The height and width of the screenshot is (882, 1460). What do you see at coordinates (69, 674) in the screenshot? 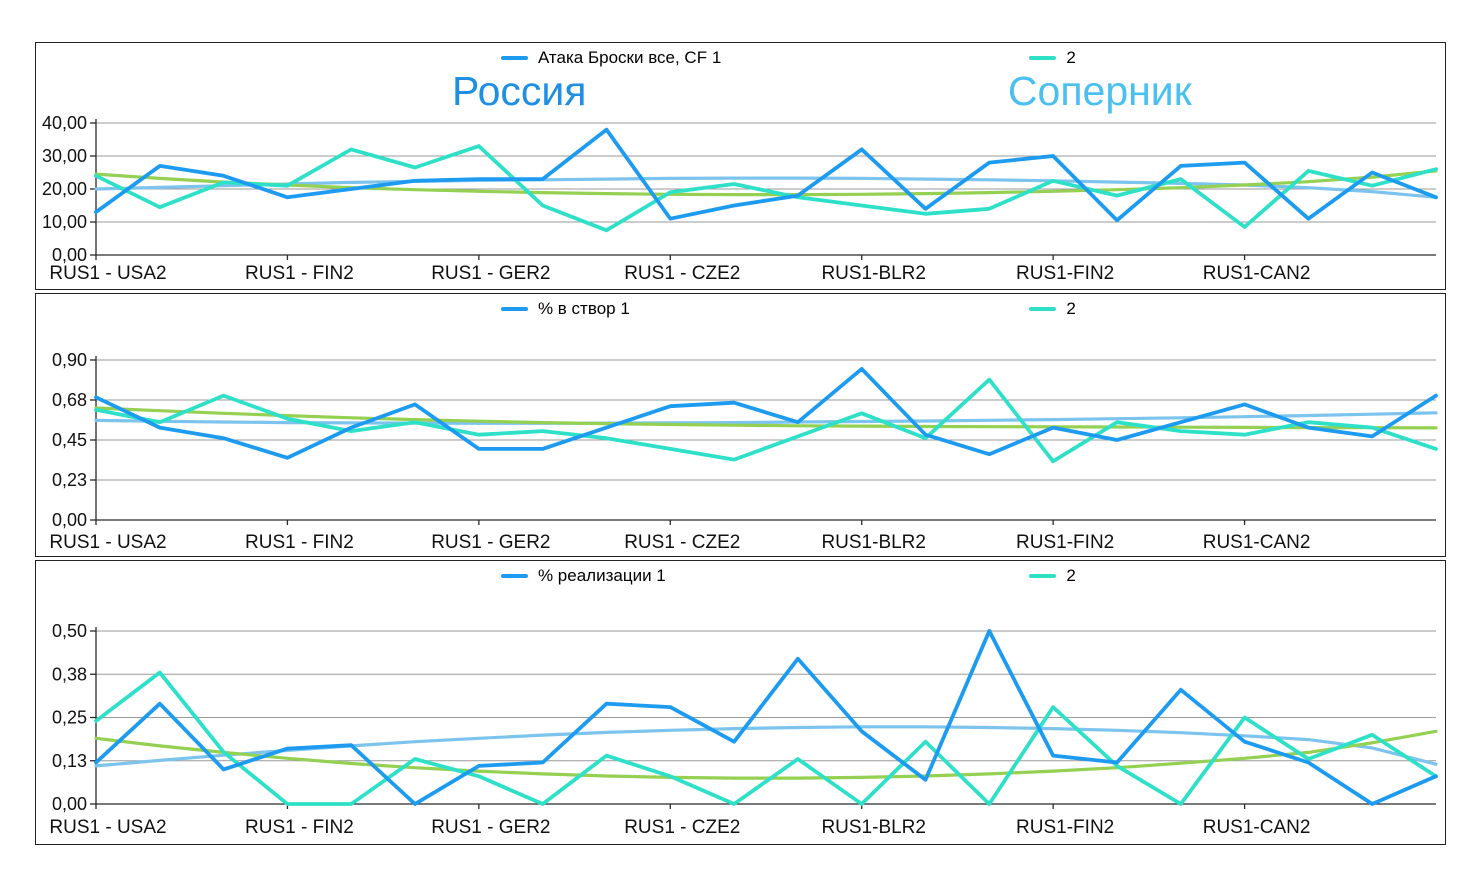
I see `y-tick-label: 0,38` at bounding box center [69, 674].